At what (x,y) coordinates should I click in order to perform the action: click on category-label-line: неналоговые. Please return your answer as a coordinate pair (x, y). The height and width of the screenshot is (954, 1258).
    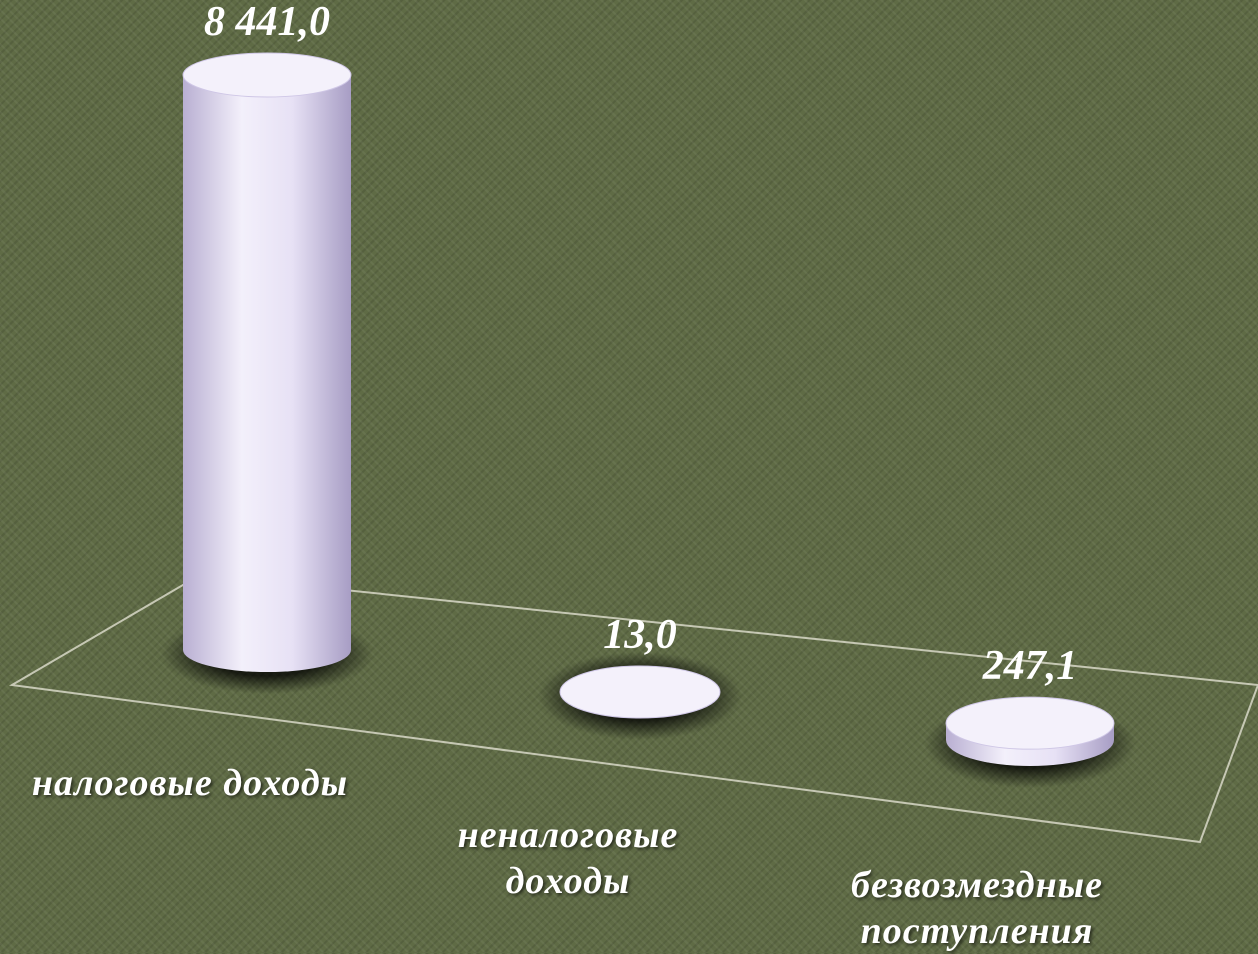
    Looking at the image, I should click on (568, 835).